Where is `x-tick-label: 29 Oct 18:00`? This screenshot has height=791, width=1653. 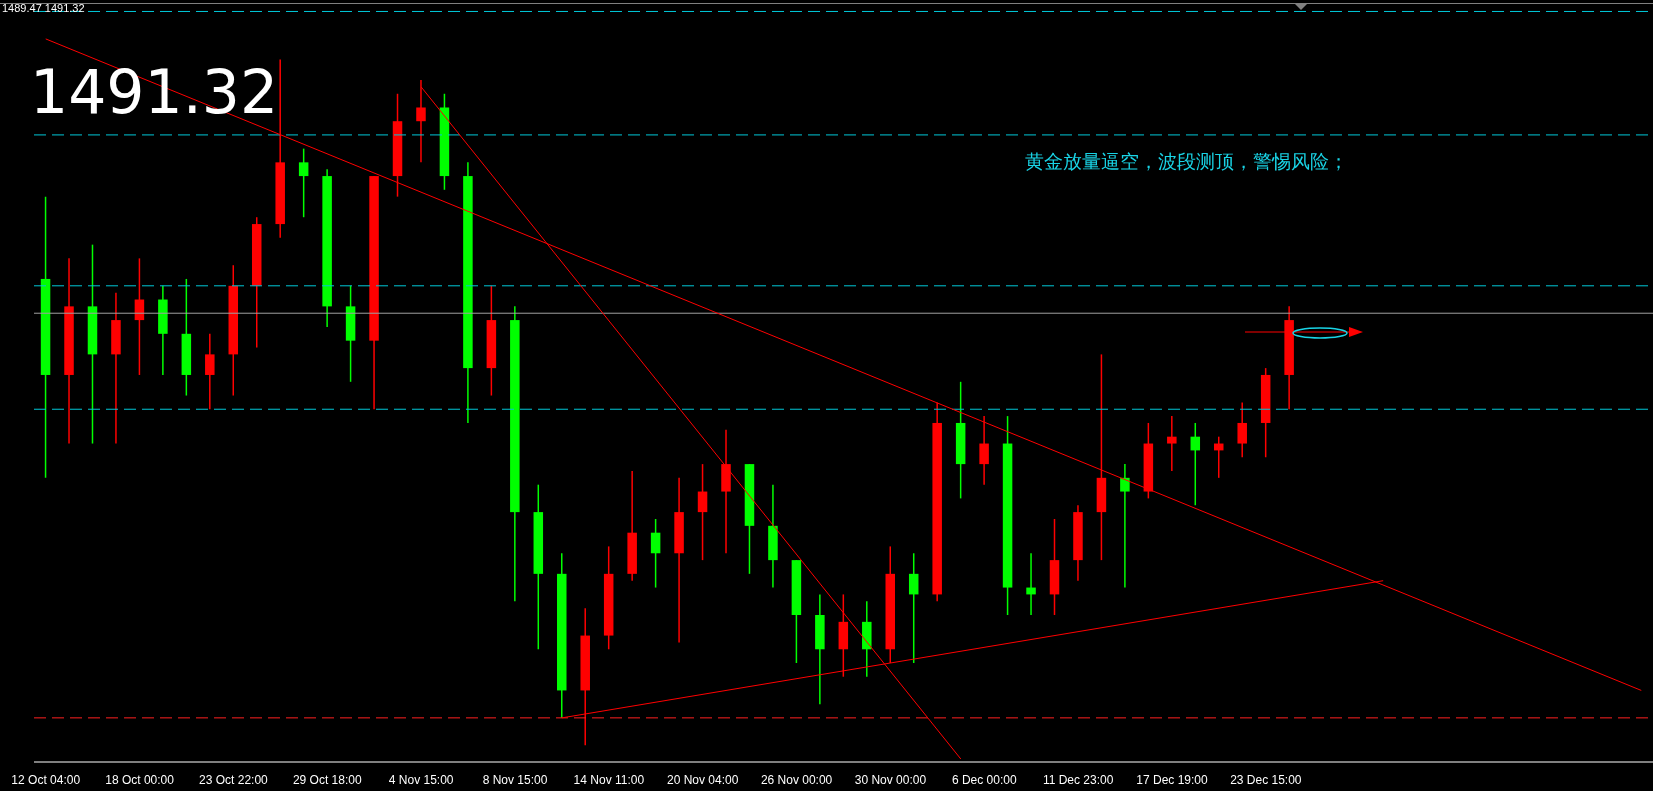
x-tick-label: 29 Oct 18:00 is located at coordinates (327, 780).